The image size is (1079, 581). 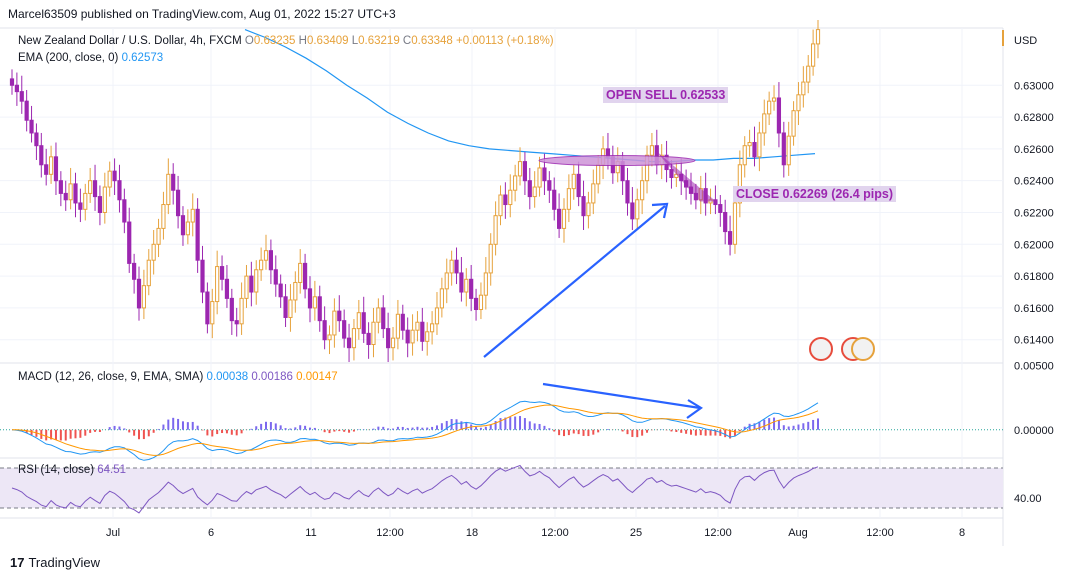 What do you see at coordinates (112, 470) in the screenshot?
I see `rsi-value: 64.51` at bounding box center [112, 470].